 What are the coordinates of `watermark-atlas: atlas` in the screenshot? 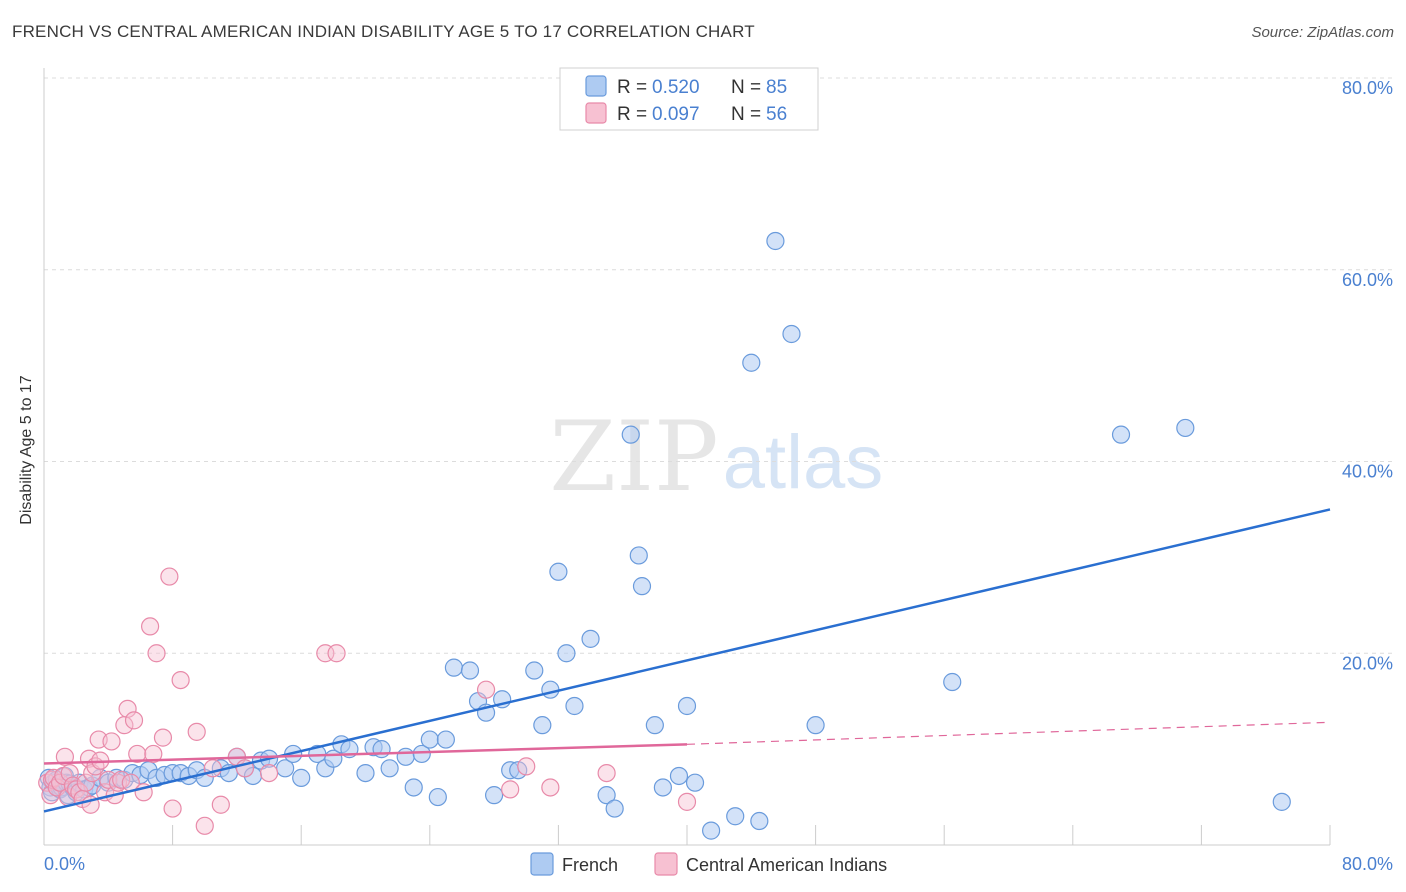 It's located at (803, 462).